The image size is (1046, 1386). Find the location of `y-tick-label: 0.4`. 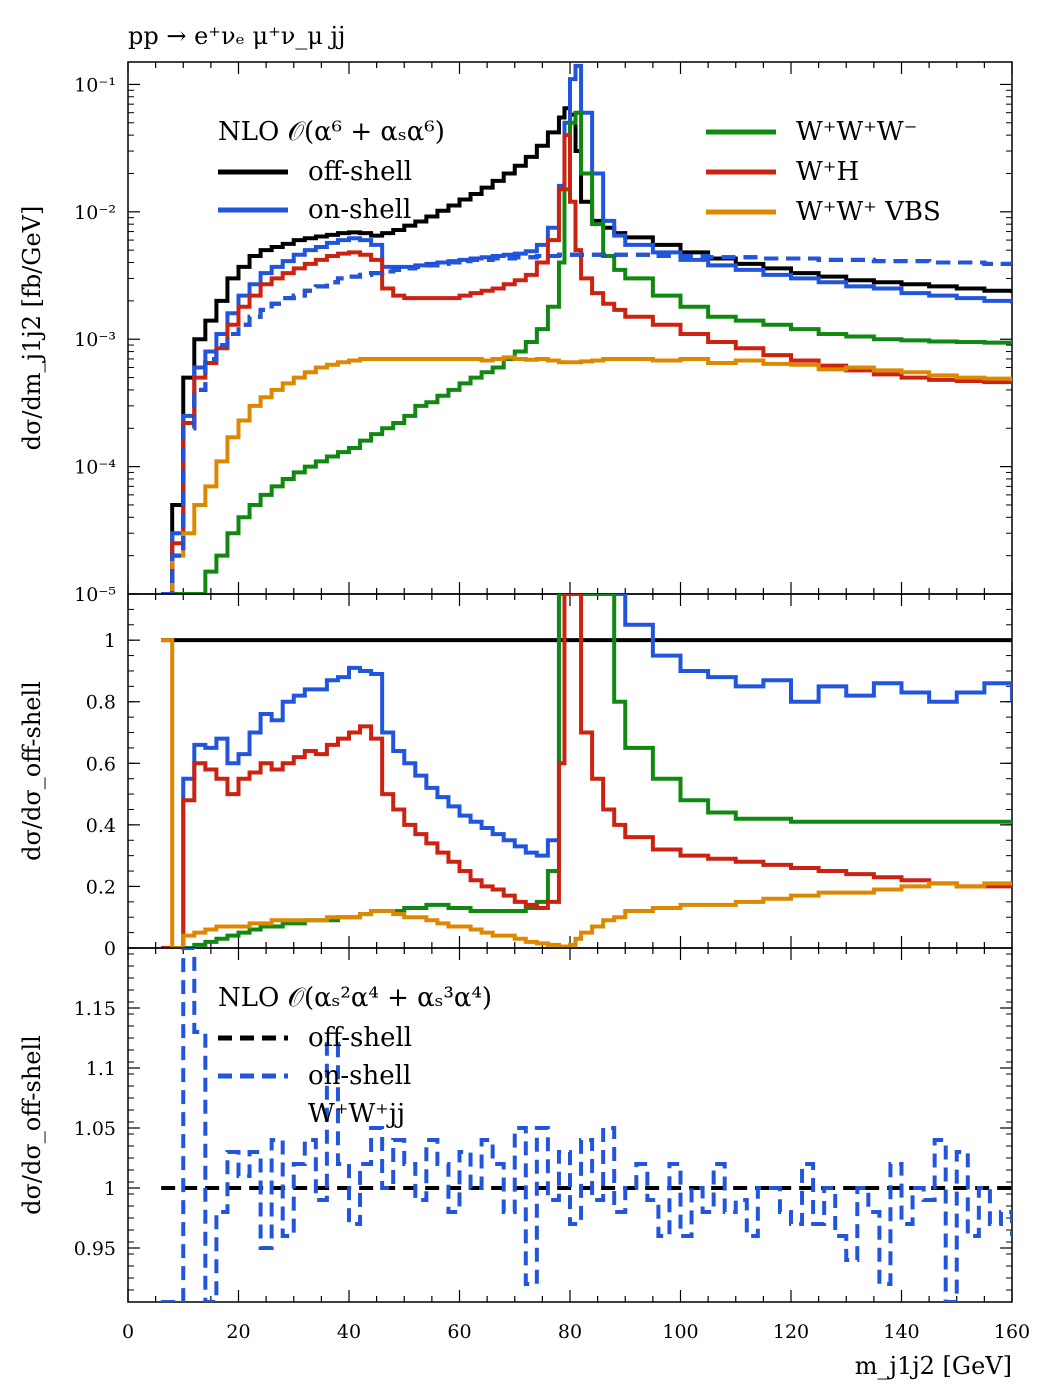

y-tick-label: 0.4 is located at coordinates (101, 826).